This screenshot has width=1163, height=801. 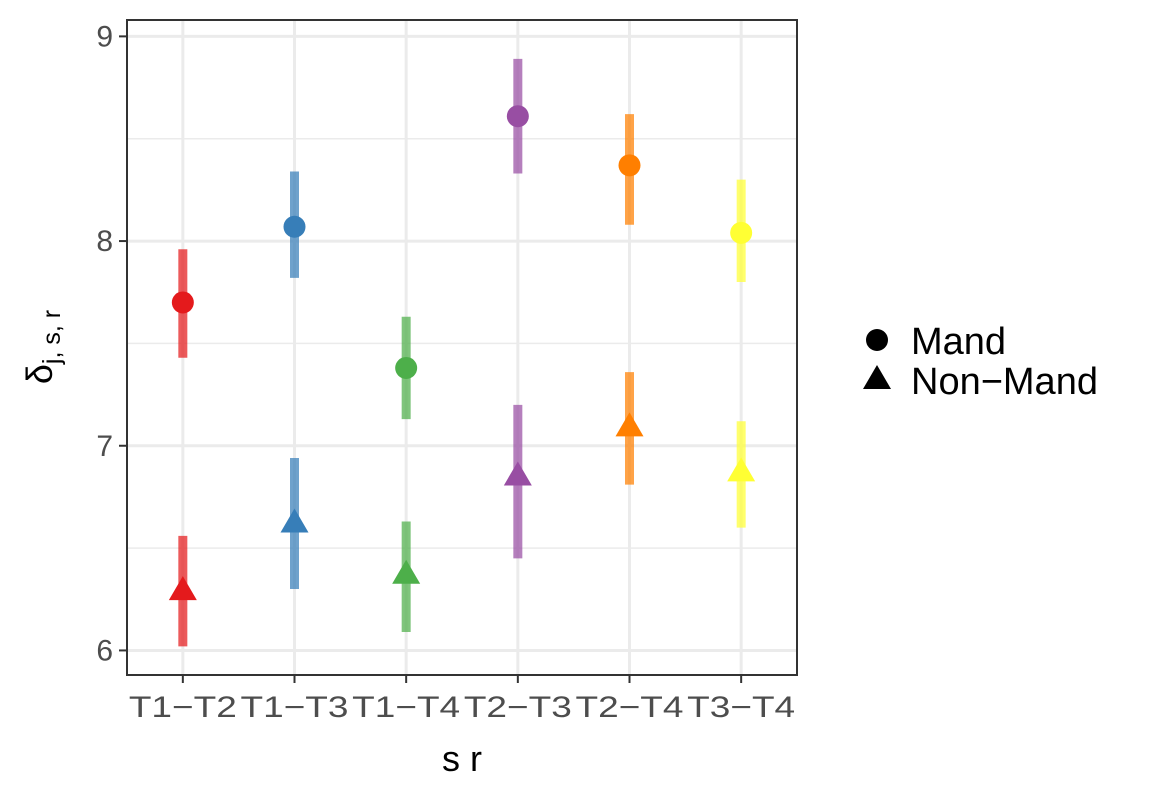 What do you see at coordinates (295, 707) in the screenshot?
I see `x-tick-label: T1−T3` at bounding box center [295, 707].